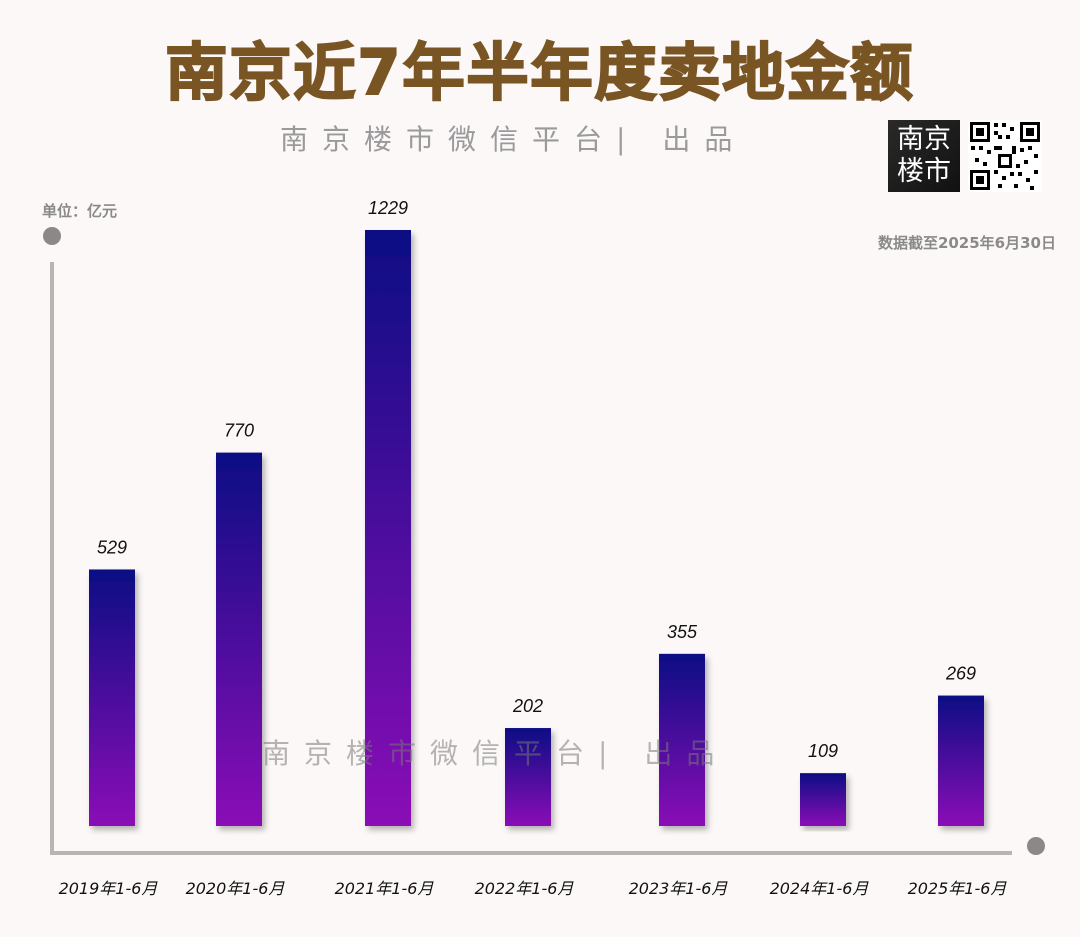 This screenshot has height=937, width=1080. Describe the element at coordinates (1036, 846) in the screenshot. I see `x-axis-end-dot` at that location.